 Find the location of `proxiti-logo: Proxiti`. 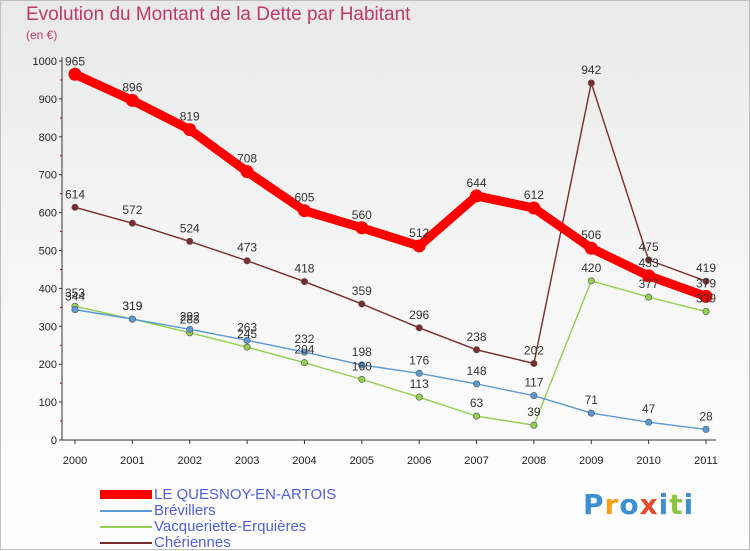

proxiti-logo: Proxiti is located at coordinates (638, 504).